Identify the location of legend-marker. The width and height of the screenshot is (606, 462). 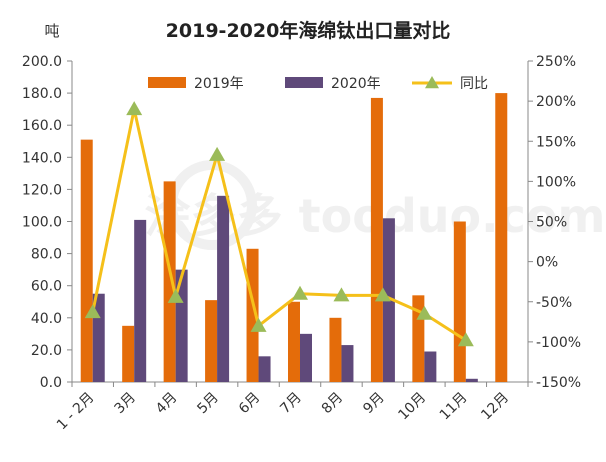
(432, 82).